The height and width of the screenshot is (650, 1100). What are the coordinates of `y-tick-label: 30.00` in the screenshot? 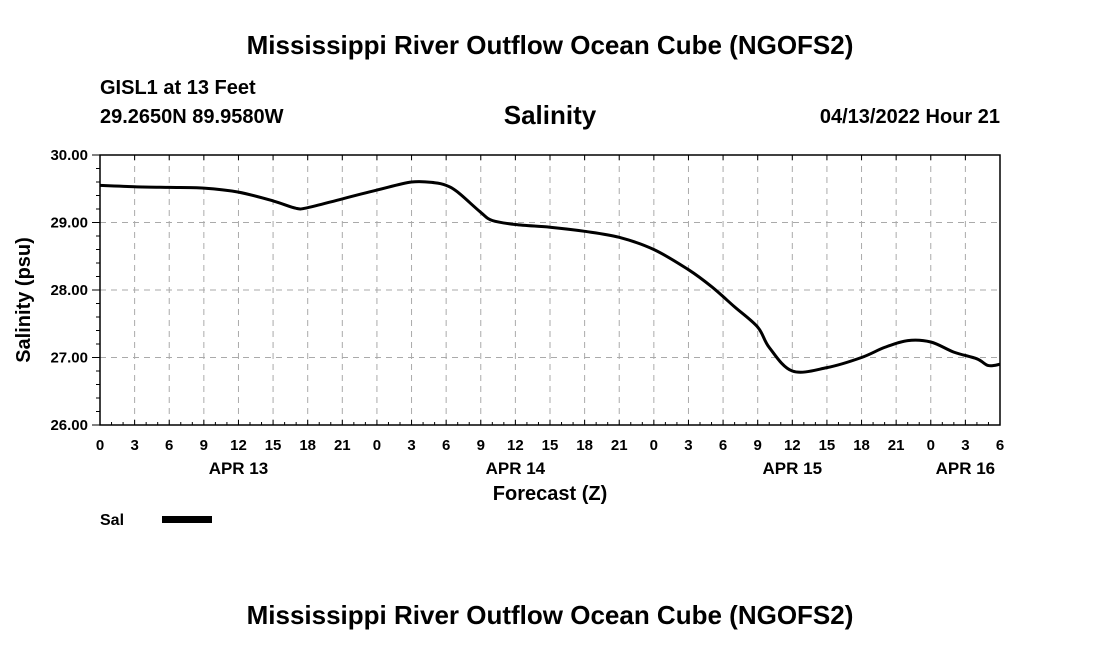 It's located at (69, 155).